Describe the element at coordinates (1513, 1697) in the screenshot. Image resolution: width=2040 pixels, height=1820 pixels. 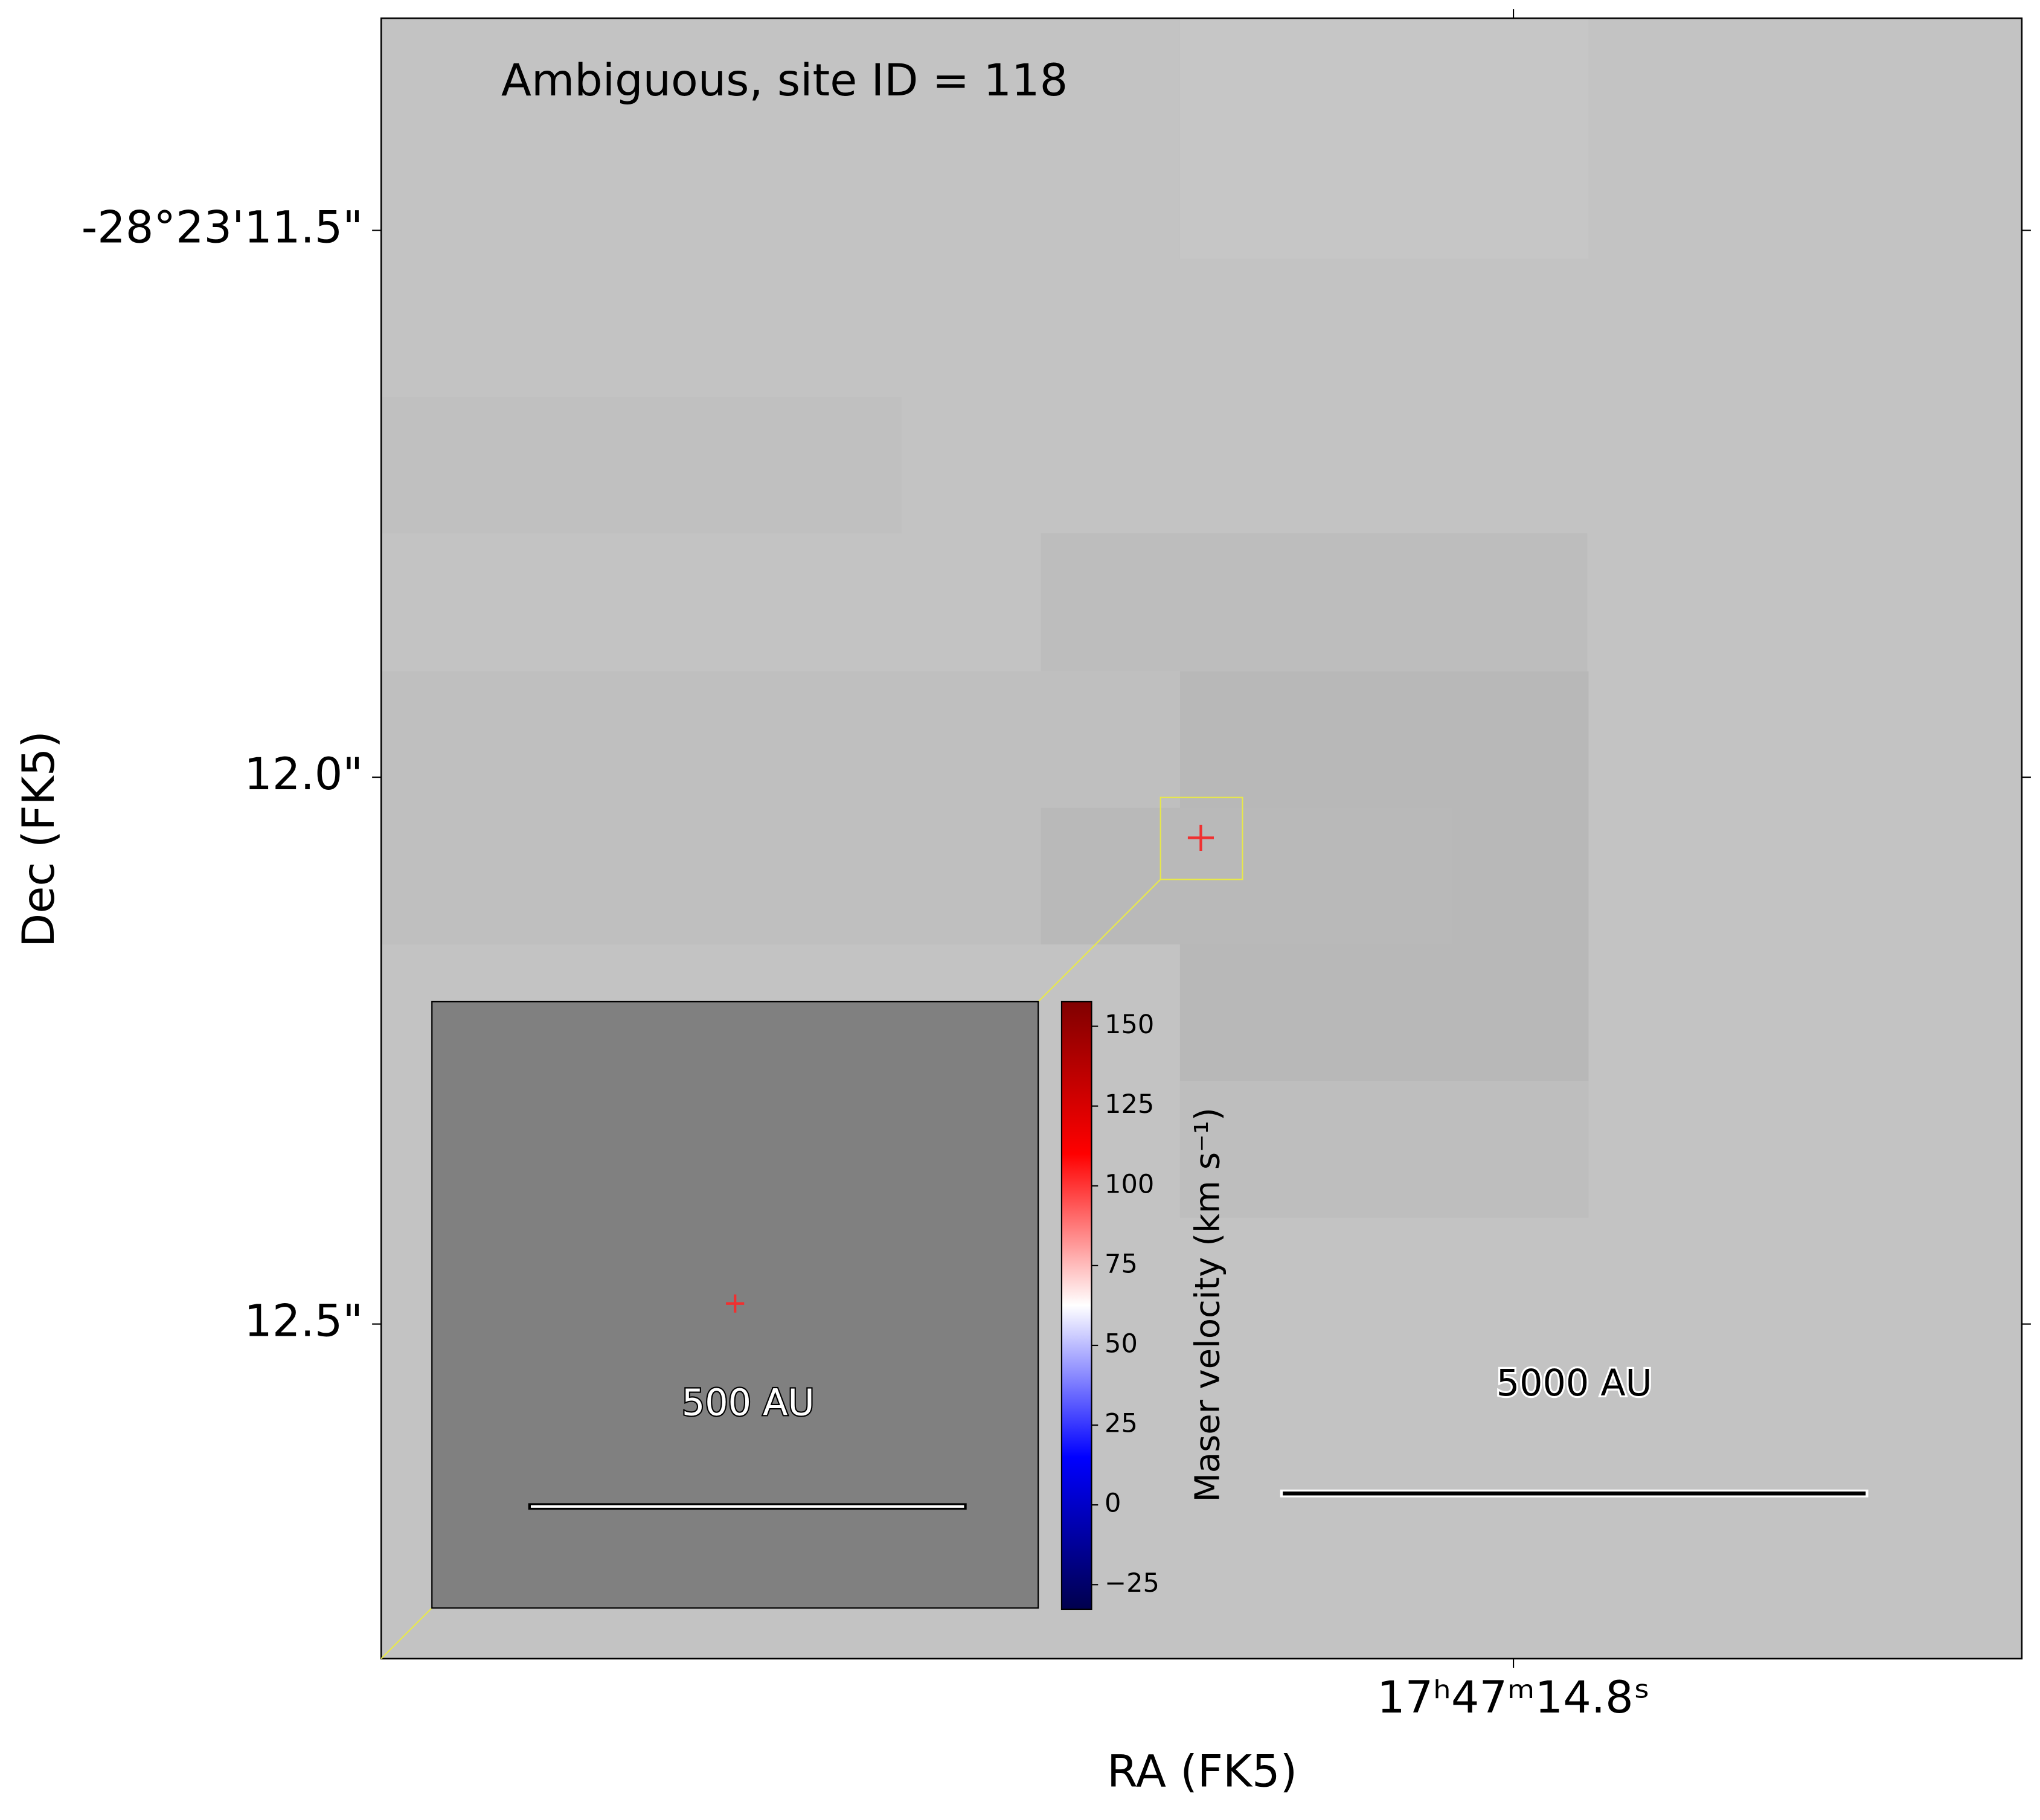
I see `x-tick-label: 17ʰ47ᵐ14.8ˢ` at that location.